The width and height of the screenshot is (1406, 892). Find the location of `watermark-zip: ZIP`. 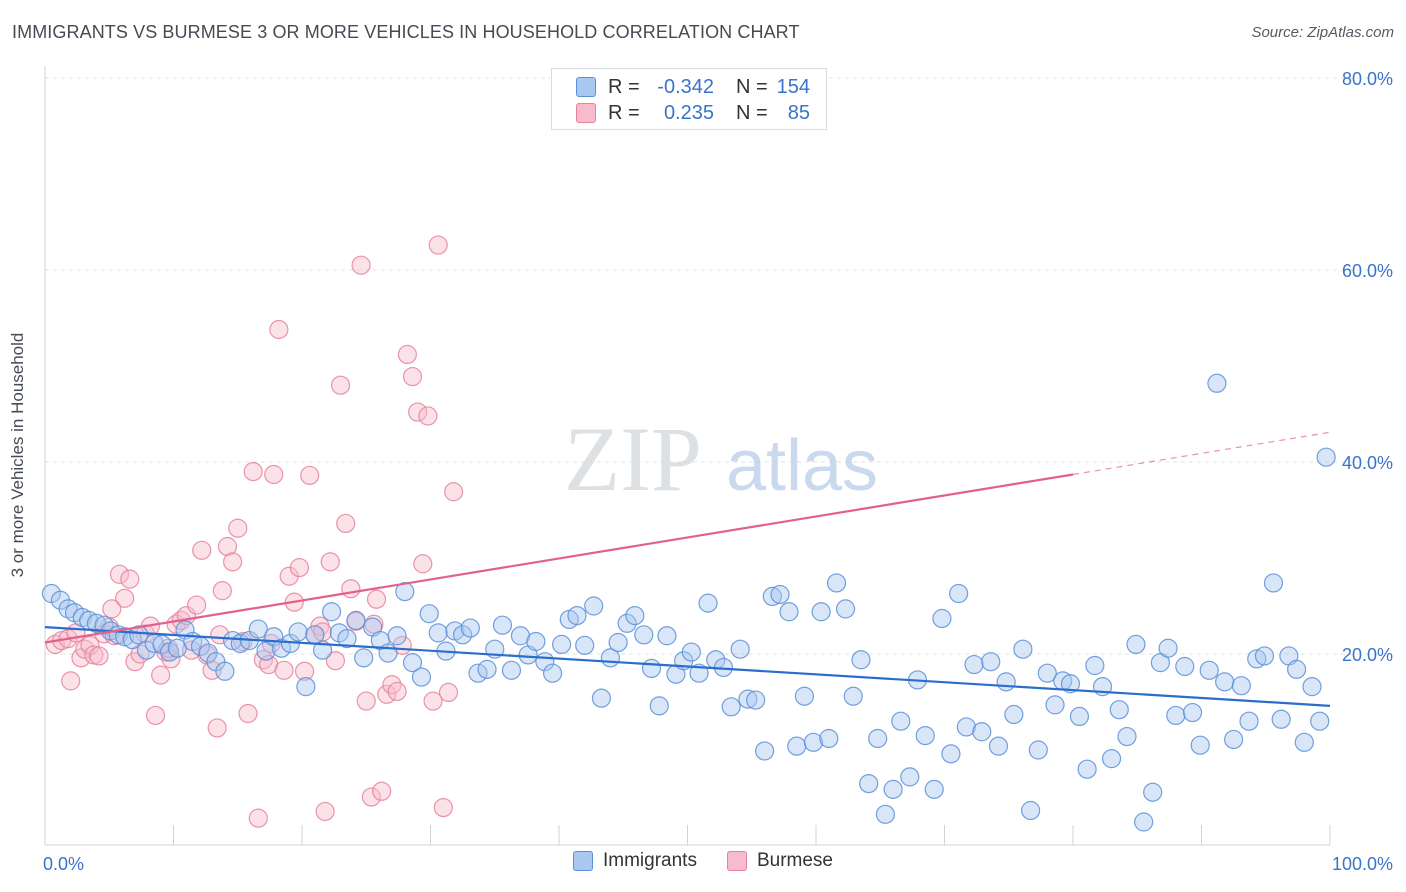

watermark-zip: ZIP is located at coordinates (633, 459).